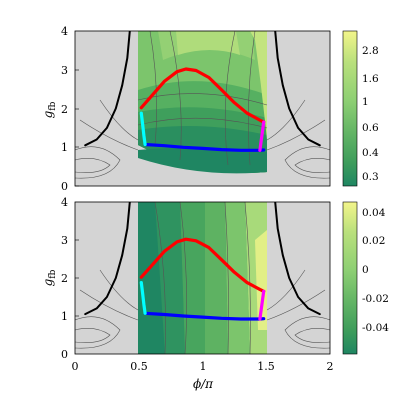  Describe the element at coordinates (64, 186) in the screenshot. I see `top-ytick-0: 0` at that location.